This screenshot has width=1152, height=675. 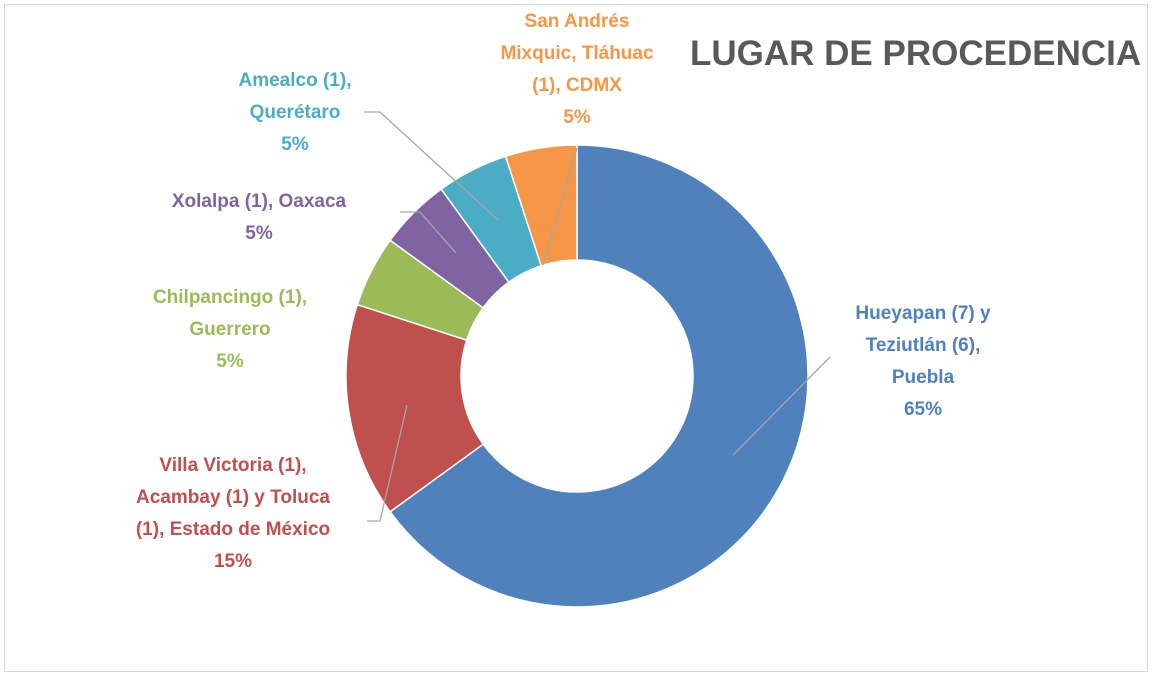 I want to click on data-label-value: 15%, so click(x=233, y=561).